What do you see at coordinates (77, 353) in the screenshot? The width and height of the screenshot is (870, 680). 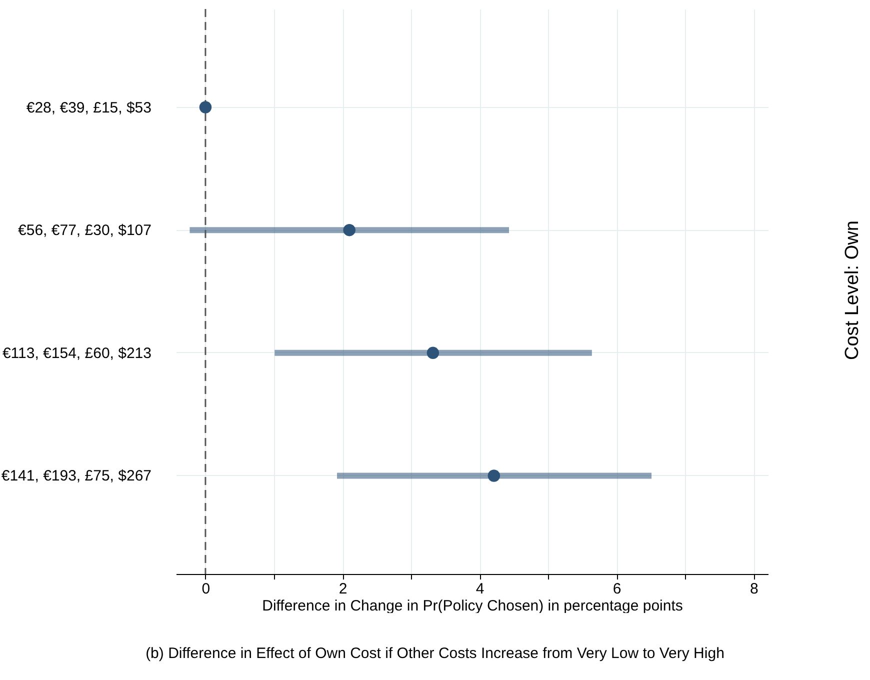 I see `y-tick-label: €113, €154, £60, $213` at bounding box center [77, 353].